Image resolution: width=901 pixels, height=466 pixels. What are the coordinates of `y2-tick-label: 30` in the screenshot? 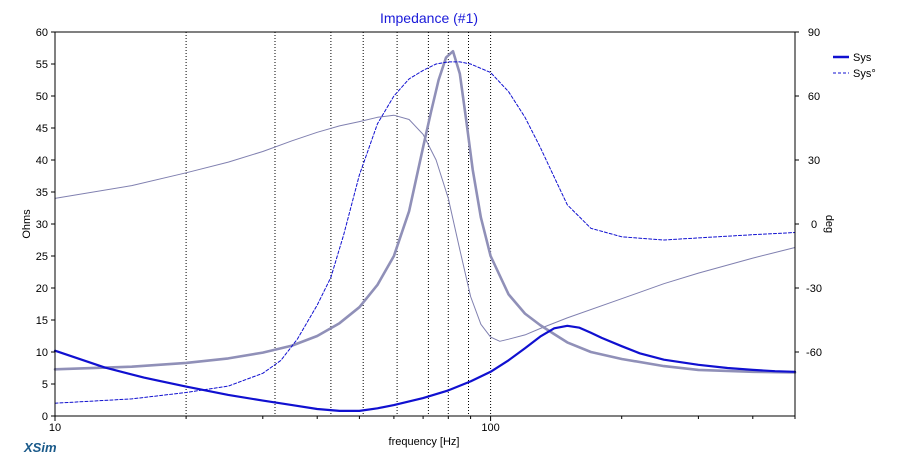 It's located at (814, 161).